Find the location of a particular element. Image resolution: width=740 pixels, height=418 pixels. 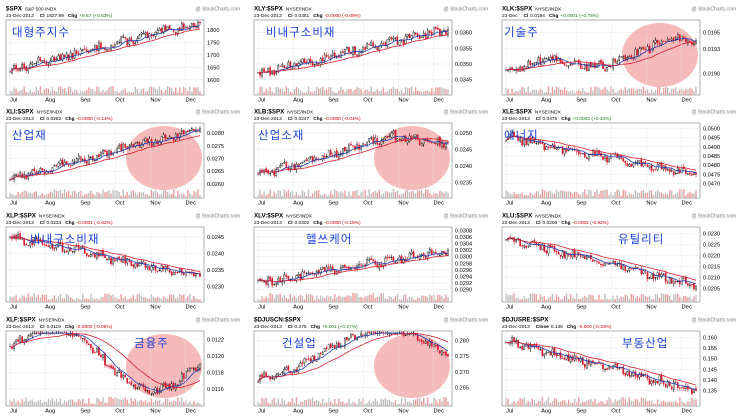

y-tick-label: 0.0355 is located at coordinates (463, 49).